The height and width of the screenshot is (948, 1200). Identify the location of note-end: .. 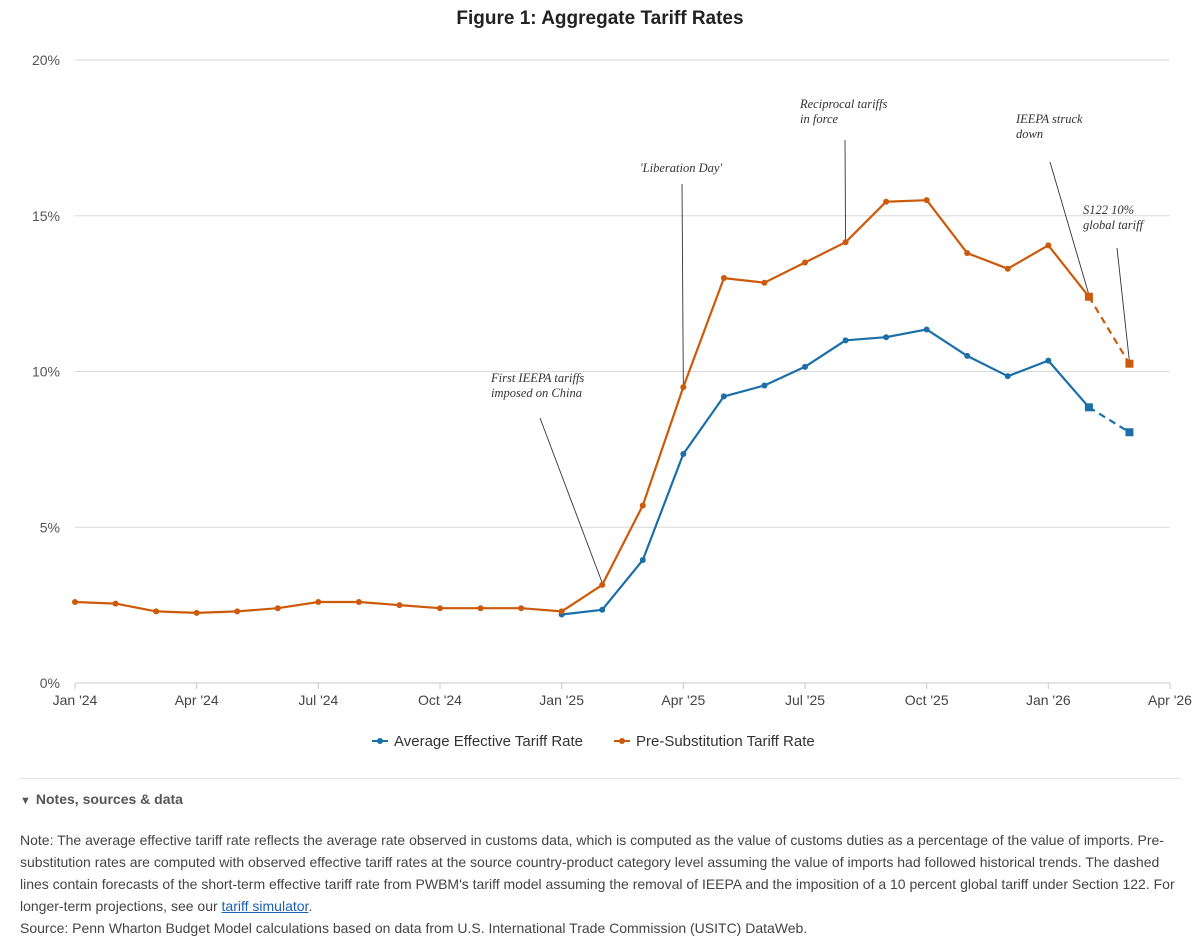
(310, 906).